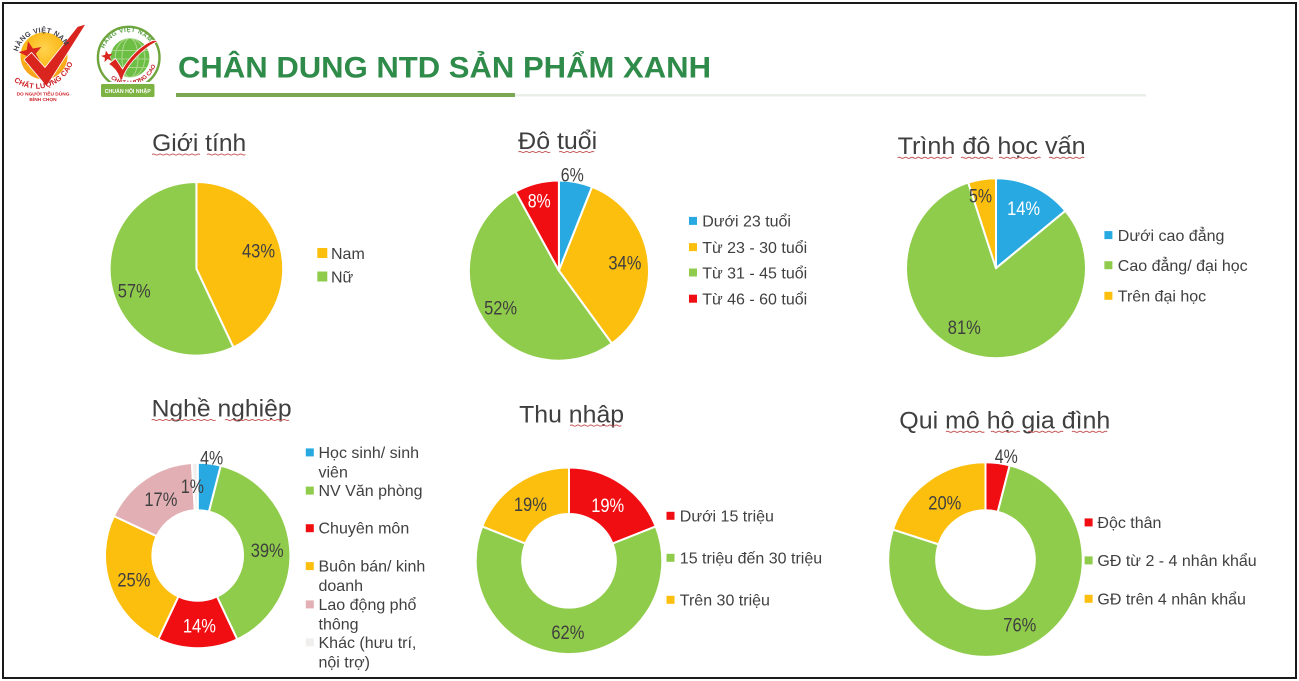  What do you see at coordinates (333, 472) in the screenshot?
I see `svg-text: viên` at bounding box center [333, 472].